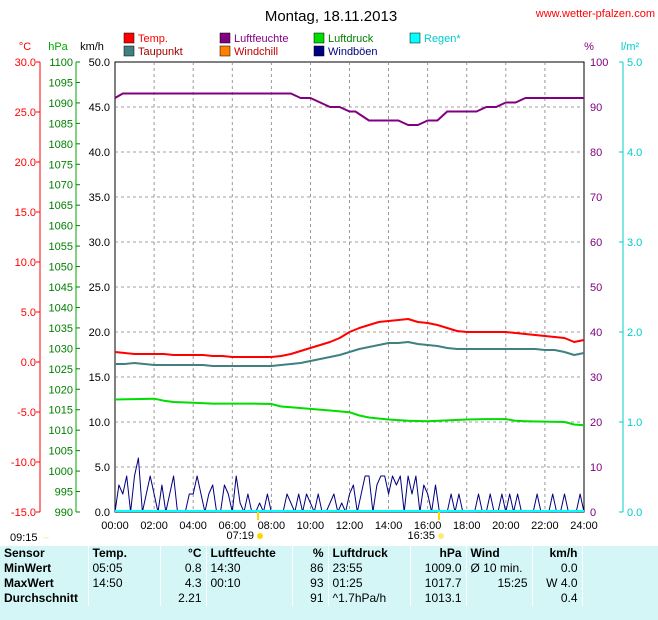  What do you see at coordinates (557, 553) in the screenshot?
I see `stats-header-wind-unit: km/h` at bounding box center [557, 553].